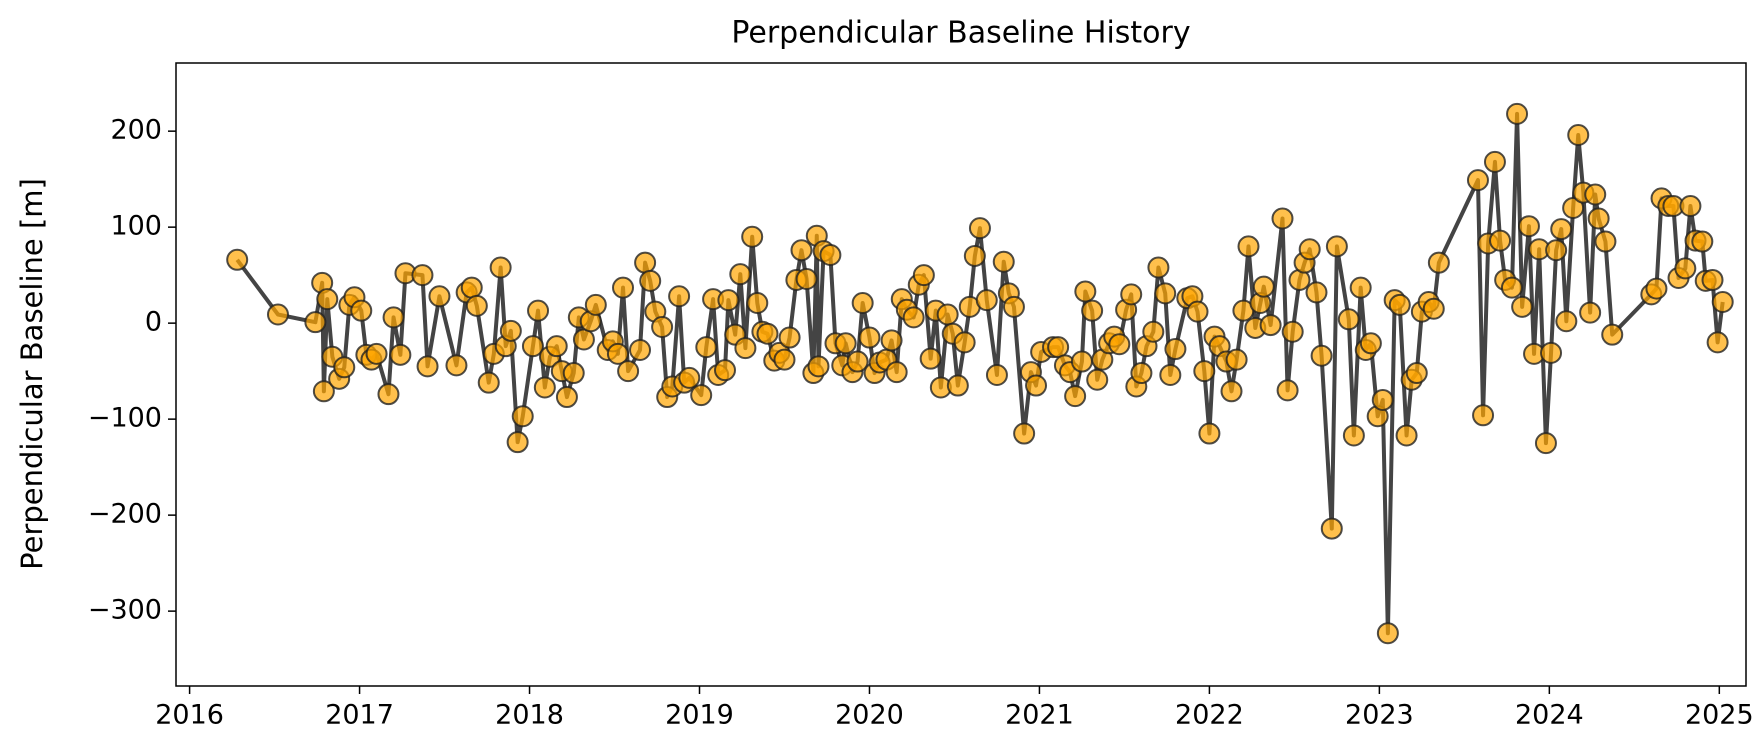 The height and width of the screenshot is (750, 1760). I want to click on x-tick-label: 2024, so click(1549, 715).